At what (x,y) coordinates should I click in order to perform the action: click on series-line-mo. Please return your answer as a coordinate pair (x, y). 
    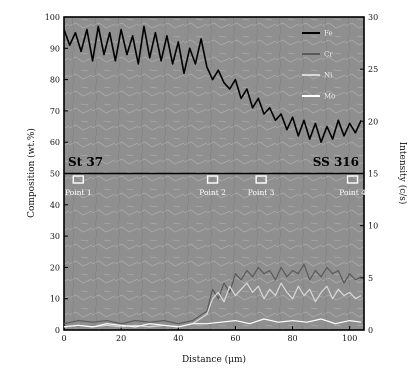
    Looking at the image, I should click on (212, 323).